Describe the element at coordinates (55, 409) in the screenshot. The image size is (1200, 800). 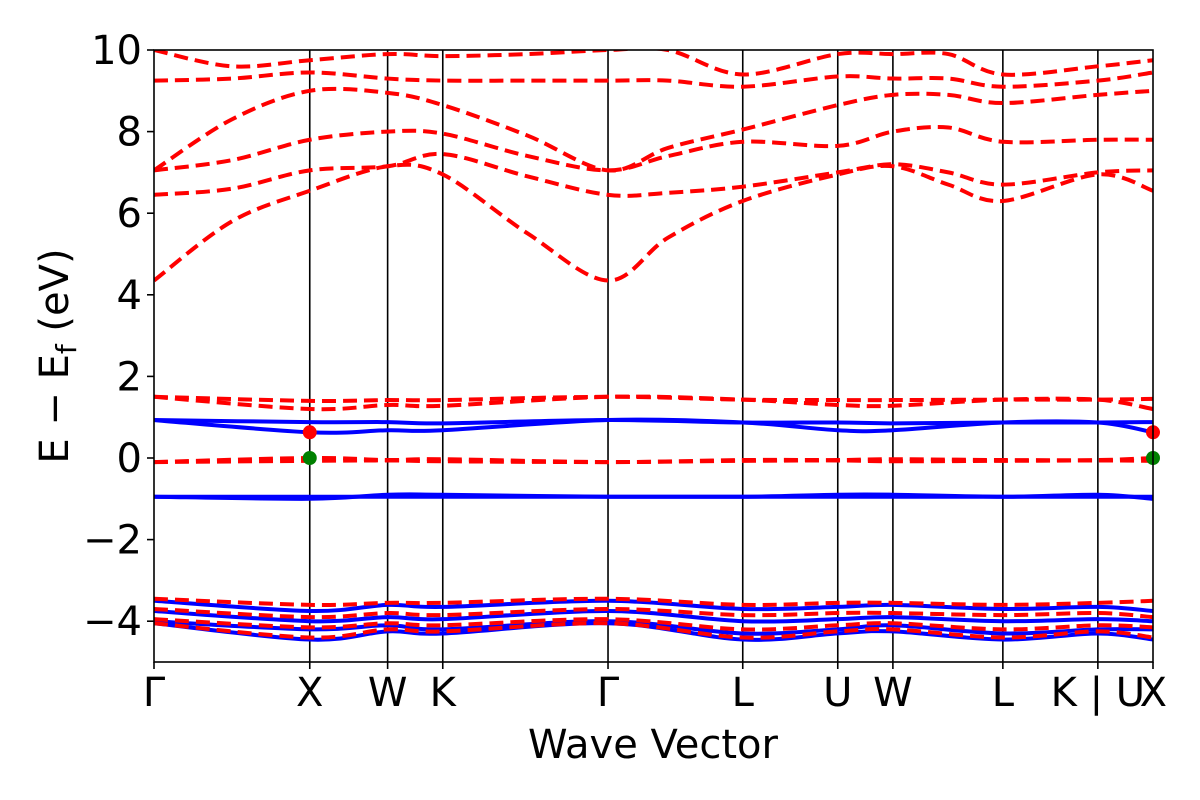
I see `y-axis-title-main: E − E` at that location.